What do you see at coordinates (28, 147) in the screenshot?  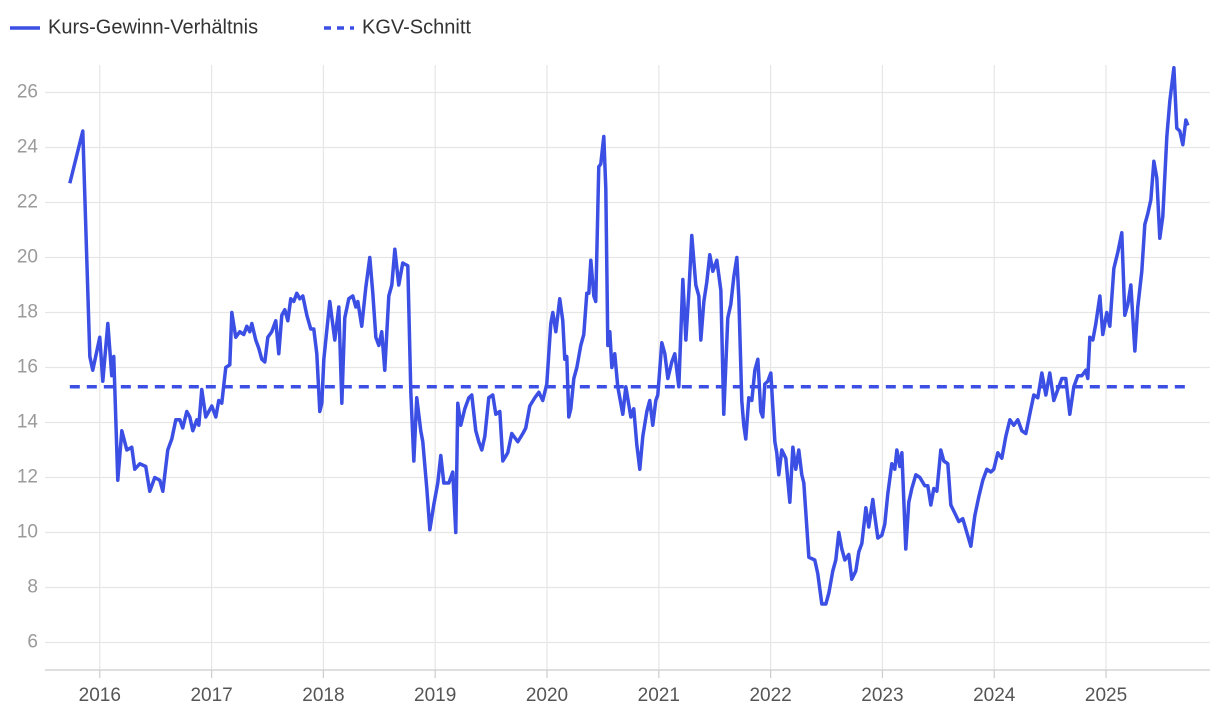 I see `y-tick-label: 24` at bounding box center [28, 147].